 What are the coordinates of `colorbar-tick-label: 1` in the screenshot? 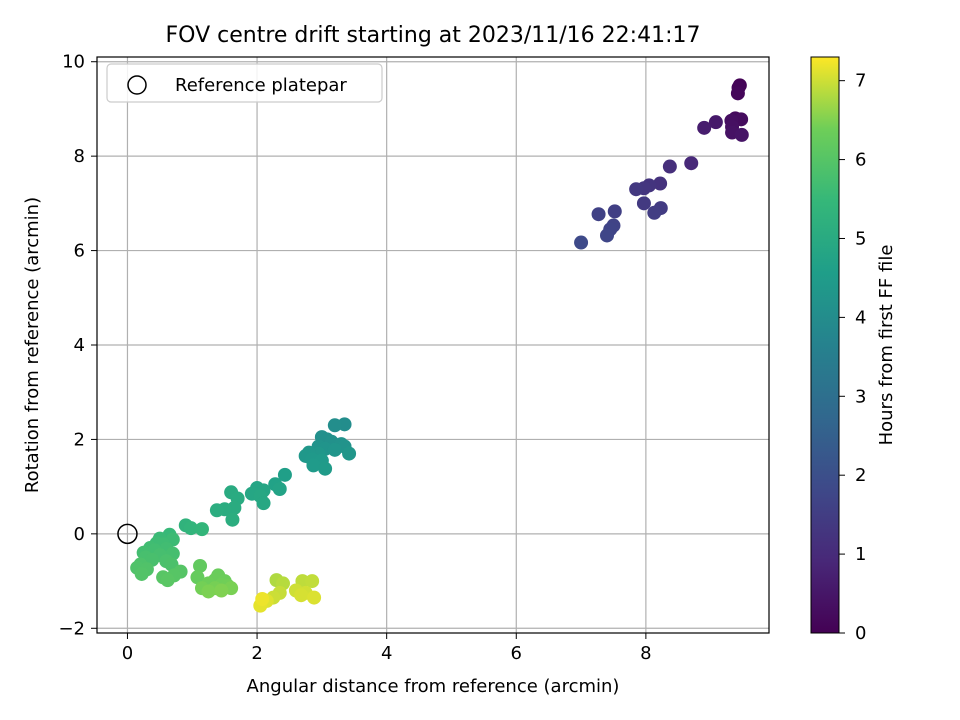 It's located at (860, 554).